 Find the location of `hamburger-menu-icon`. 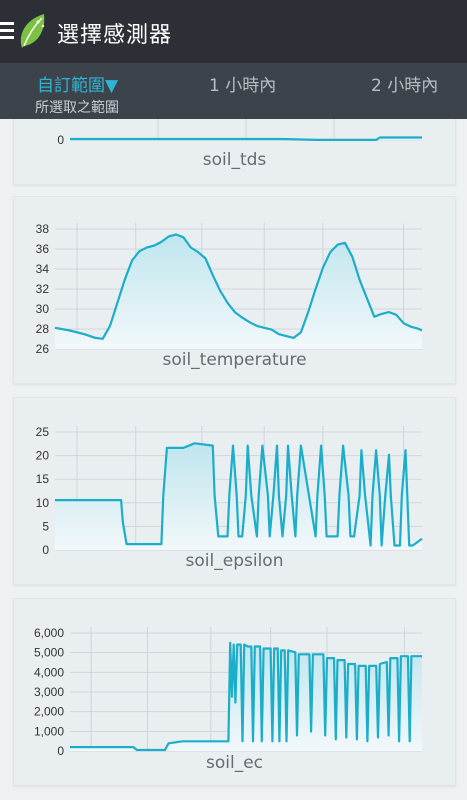

hamburger-menu-icon is located at coordinates (7, 31).